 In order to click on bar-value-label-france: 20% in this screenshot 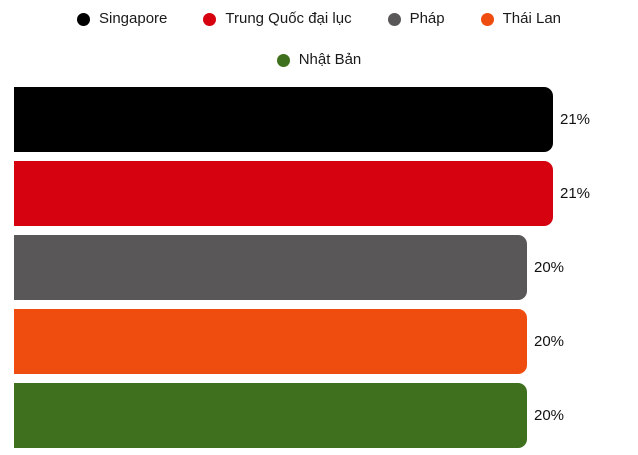, I will do `click(549, 267)`.